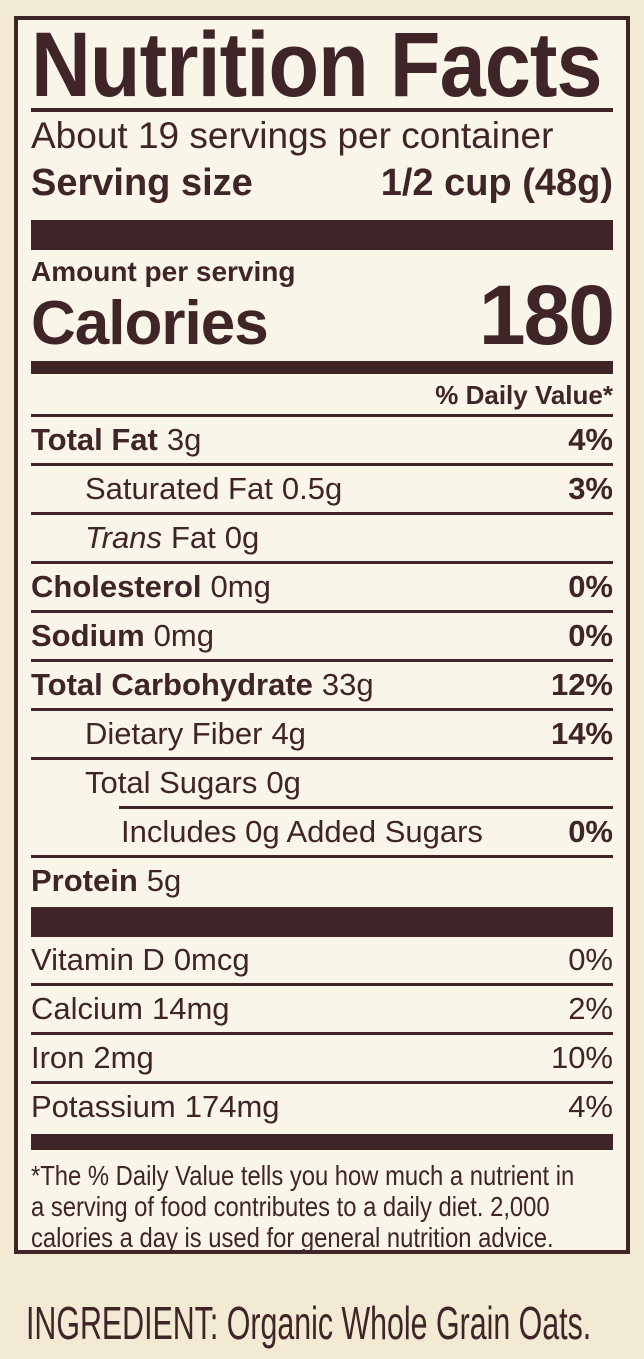  Describe the element at coordinates (312, 488) in the screenshot. I see `nutrient-amount: 0.5g` at that location.